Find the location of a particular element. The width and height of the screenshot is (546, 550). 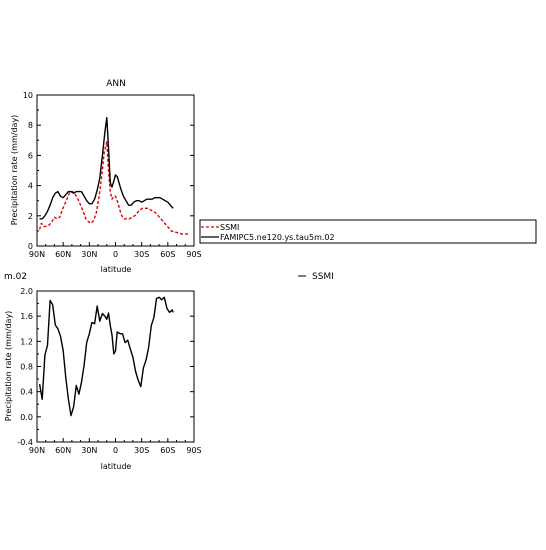

bottom-y-tick-label: 0.4 is located at coordinates (26, 392).